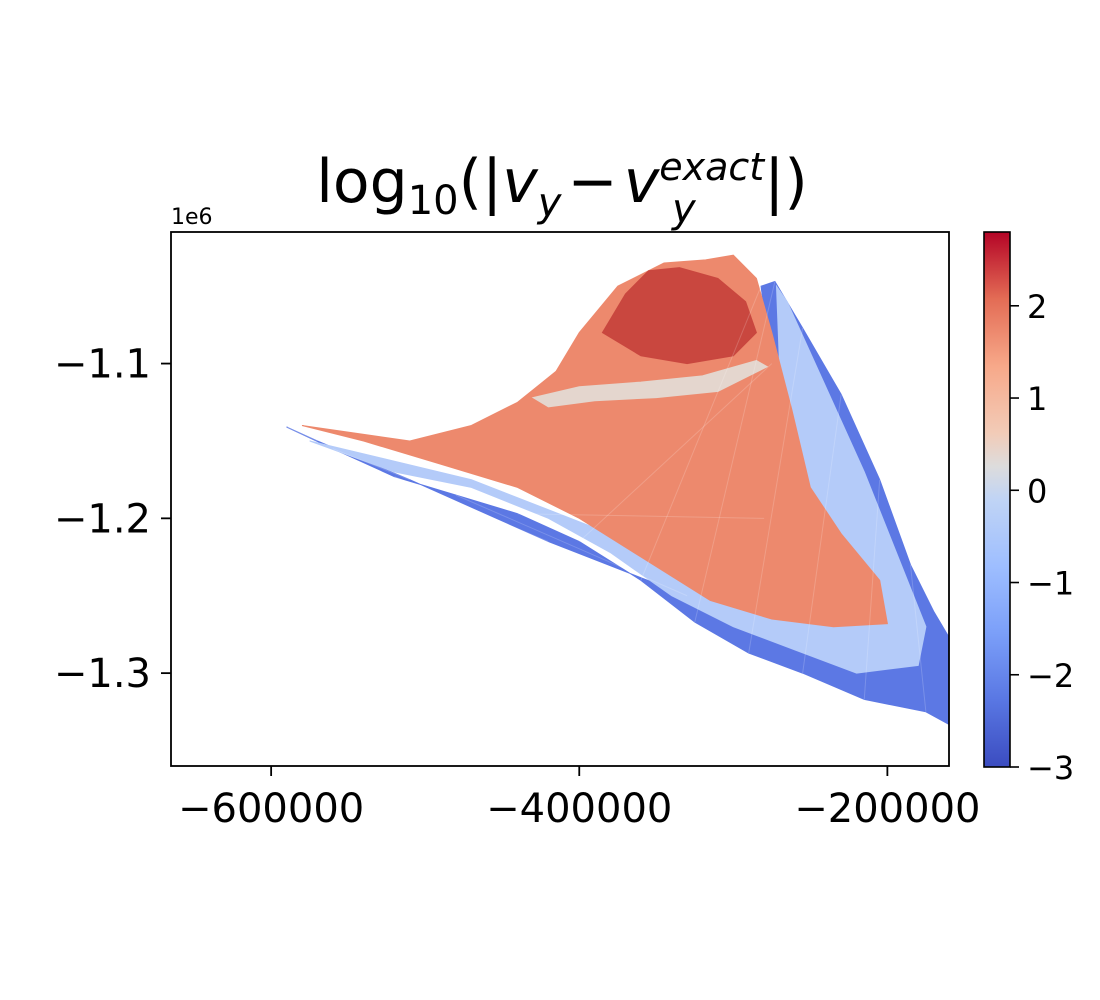  I want to click on colorbar-tick-label: −1, so click(1050, 584).